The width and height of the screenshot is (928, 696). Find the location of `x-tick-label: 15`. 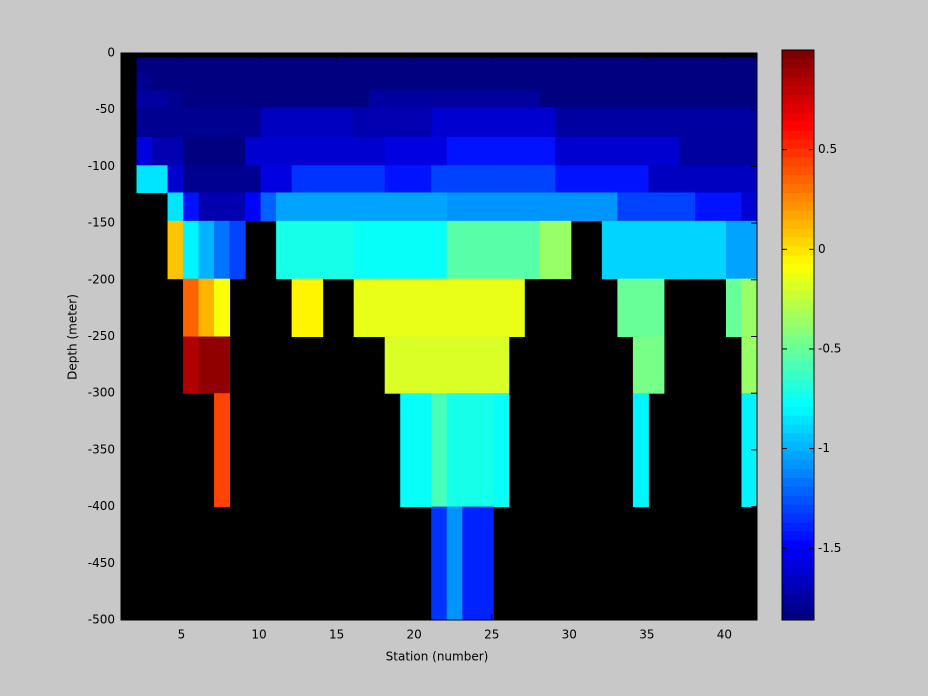

x-tick-label: 15 is located at coordinates (336, 635).